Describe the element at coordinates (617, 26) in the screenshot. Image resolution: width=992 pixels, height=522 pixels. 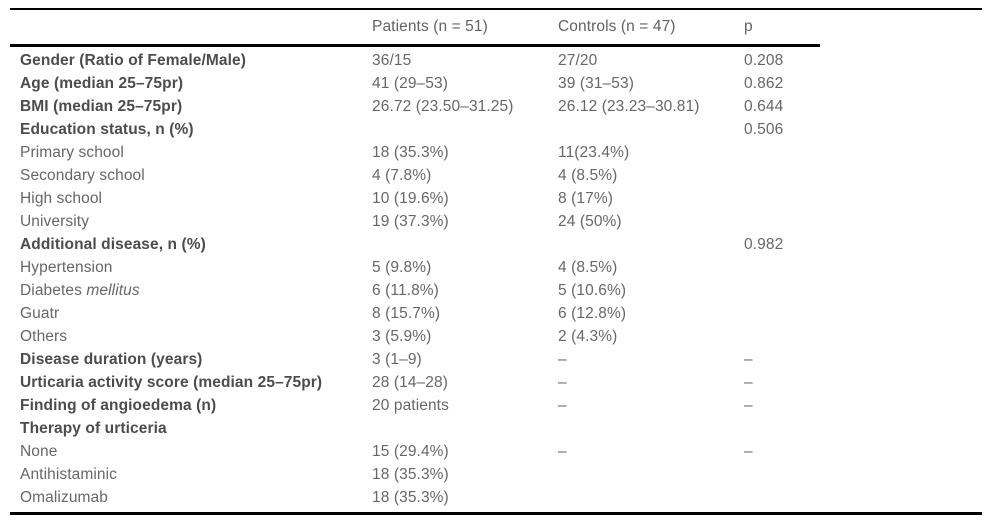
I see `header-controls: Controls (n = 47)` at that location.